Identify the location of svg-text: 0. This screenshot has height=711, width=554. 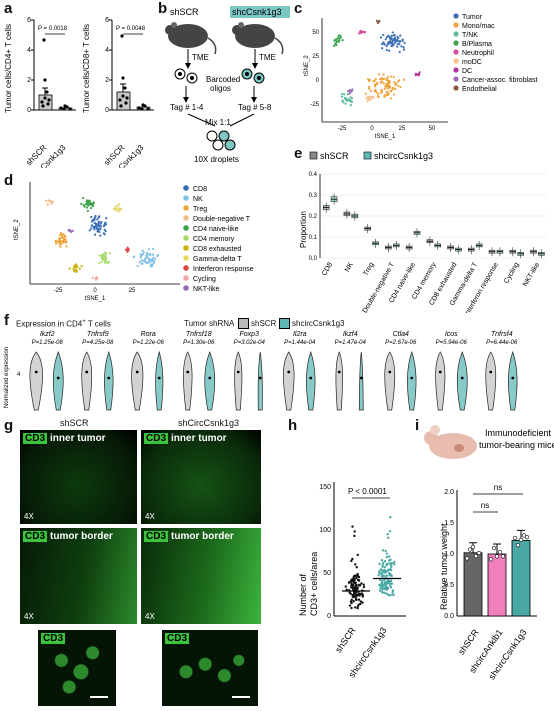
(107, 110).